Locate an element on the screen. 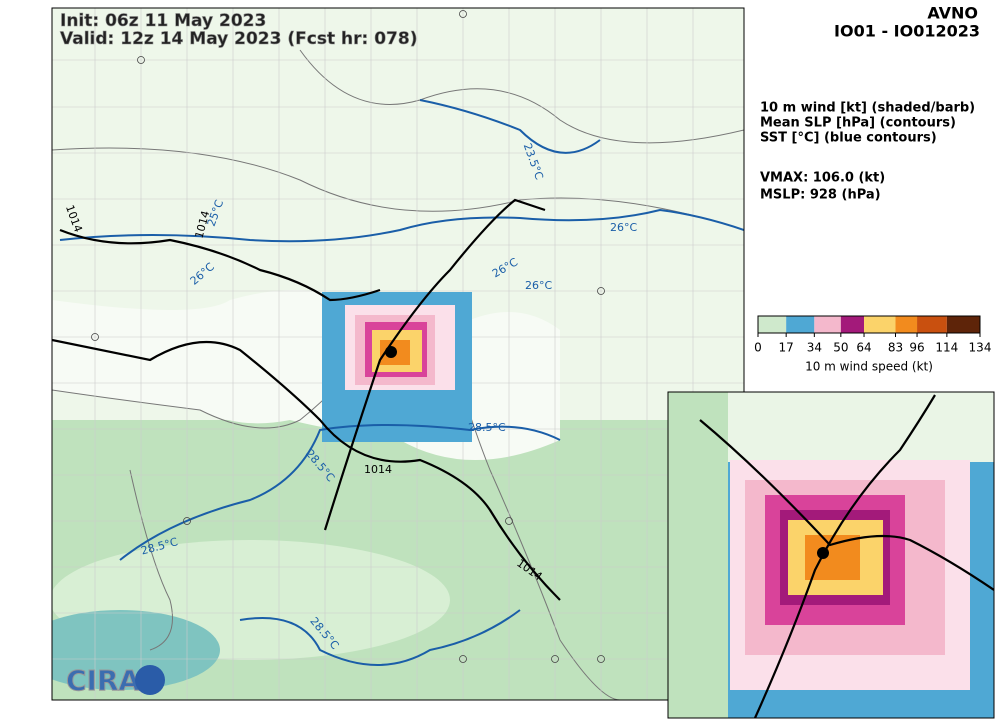  contour-label: 28.5°C is located at coordinates (487, 427).